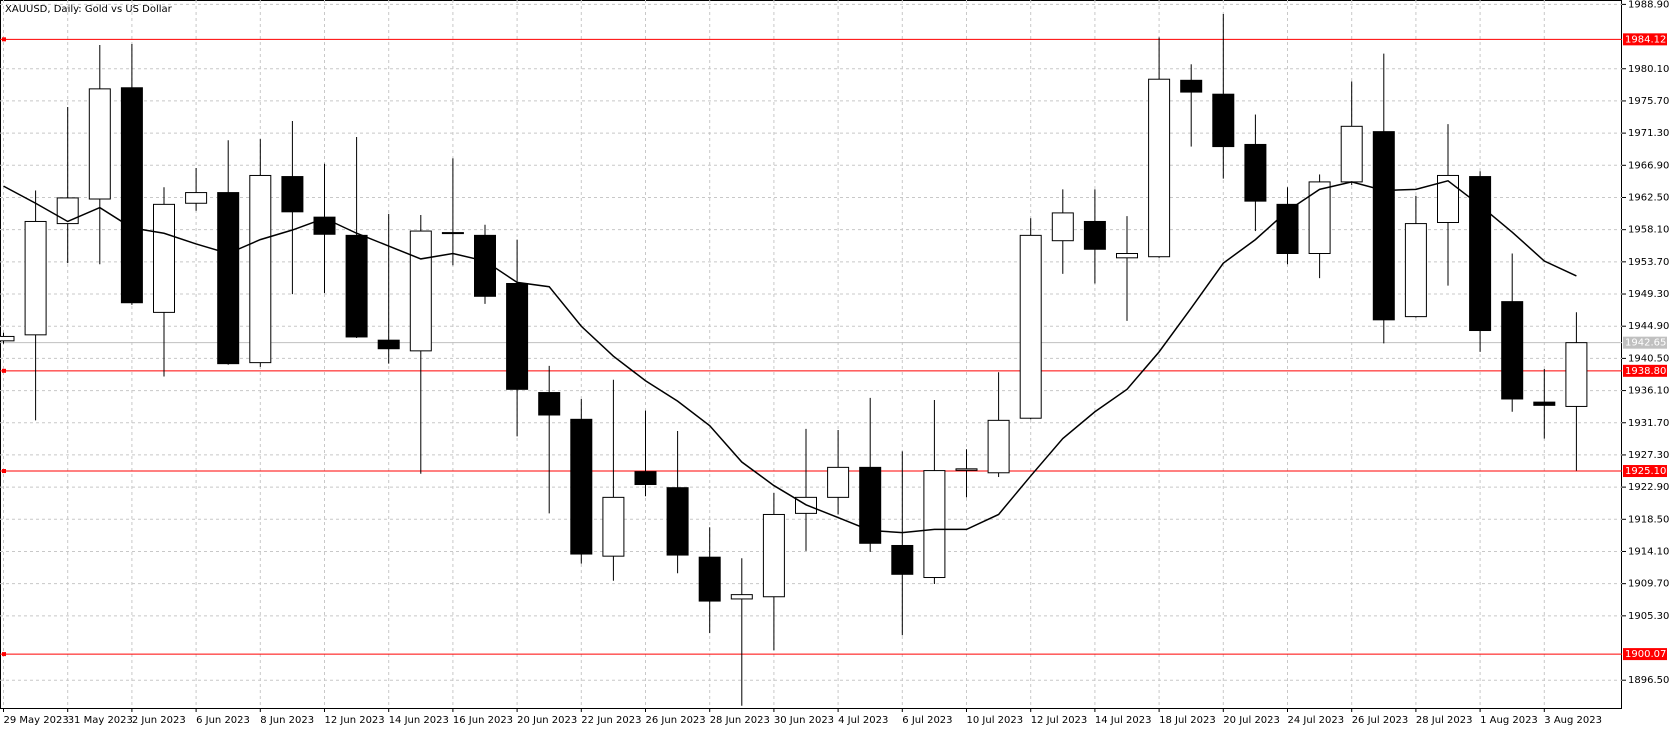 The height and width of the screenshot is (730, 1670). What do you see at coordinates (1444, 720) in the screenshot?
I see `x-tick-label: 28 Jul 2023` at bounding box center [1444, 720].